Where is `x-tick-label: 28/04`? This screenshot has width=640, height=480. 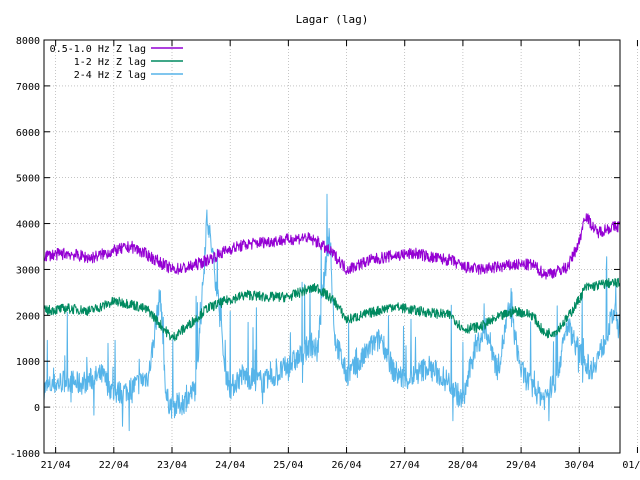 x-tick-label: 28/04 is located at coordinates (463, 465).